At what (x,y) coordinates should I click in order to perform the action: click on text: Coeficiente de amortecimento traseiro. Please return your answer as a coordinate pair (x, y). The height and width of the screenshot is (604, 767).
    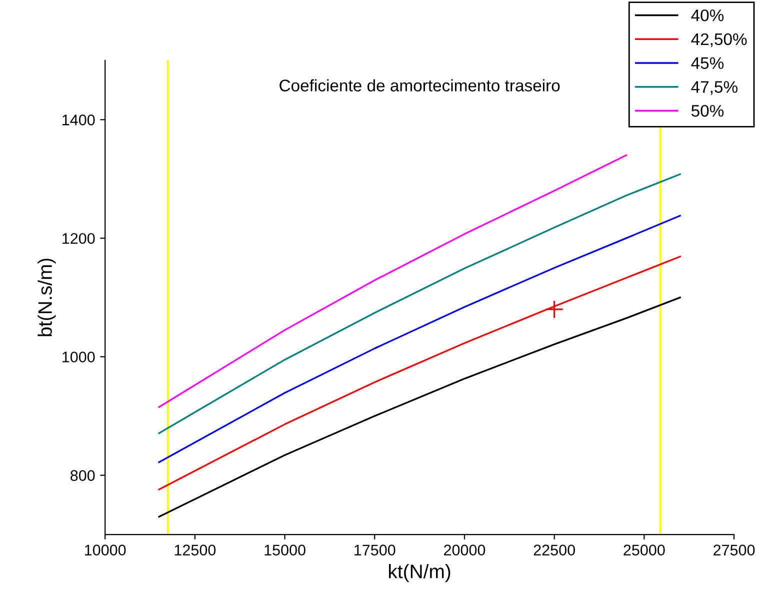
    Looking at the image, I should click on (420, 85).